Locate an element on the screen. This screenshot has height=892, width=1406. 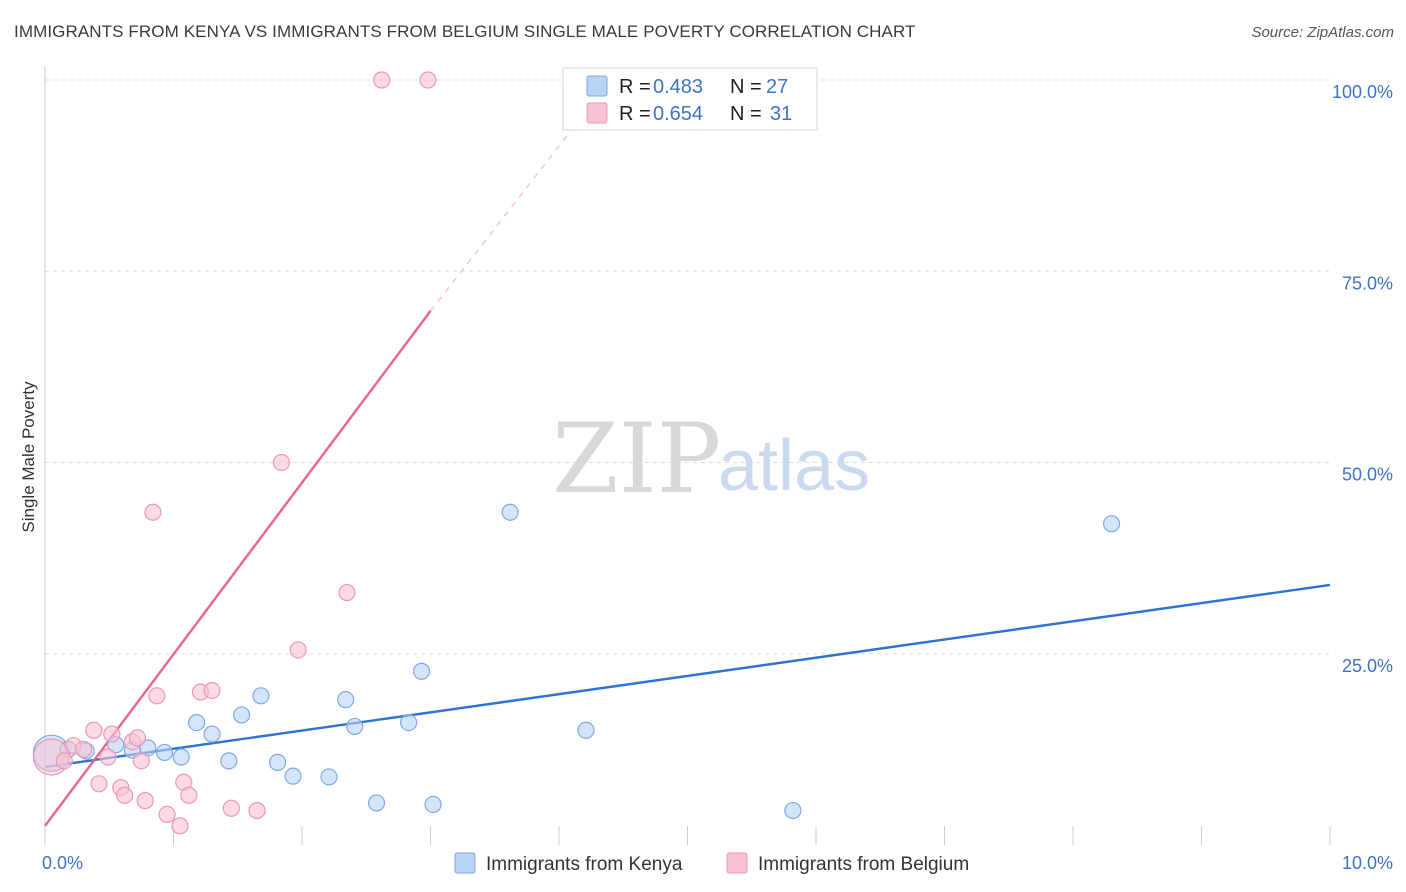
y-tick-label: 25.0% is located at coordinates (1367, 666).